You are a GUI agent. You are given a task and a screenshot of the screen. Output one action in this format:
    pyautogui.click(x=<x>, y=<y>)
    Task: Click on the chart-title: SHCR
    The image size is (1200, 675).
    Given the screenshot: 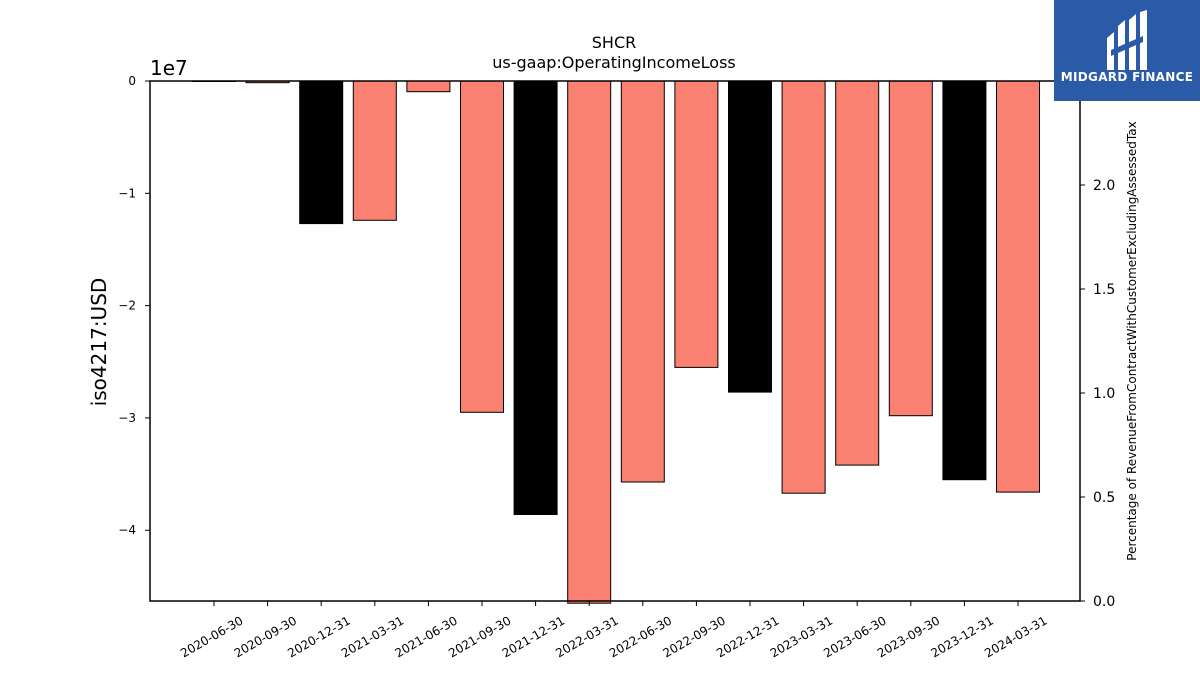 What is the action you would take?
    pyautogui.click(x=614, y=42)
    